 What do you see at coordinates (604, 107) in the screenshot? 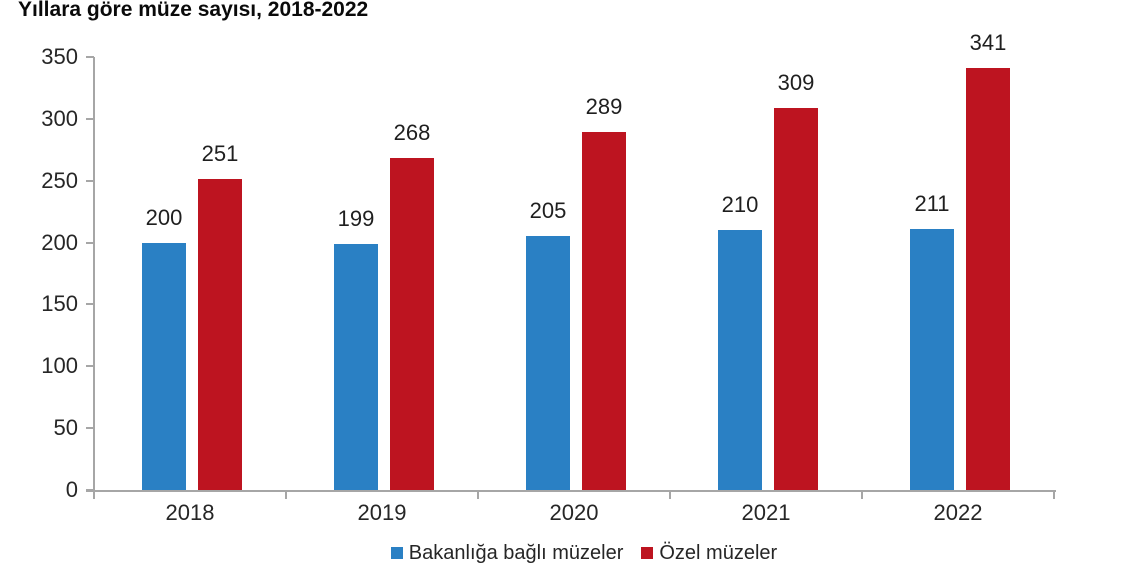
I see `bar-value-label: 289` at bounding box center [604, 107].